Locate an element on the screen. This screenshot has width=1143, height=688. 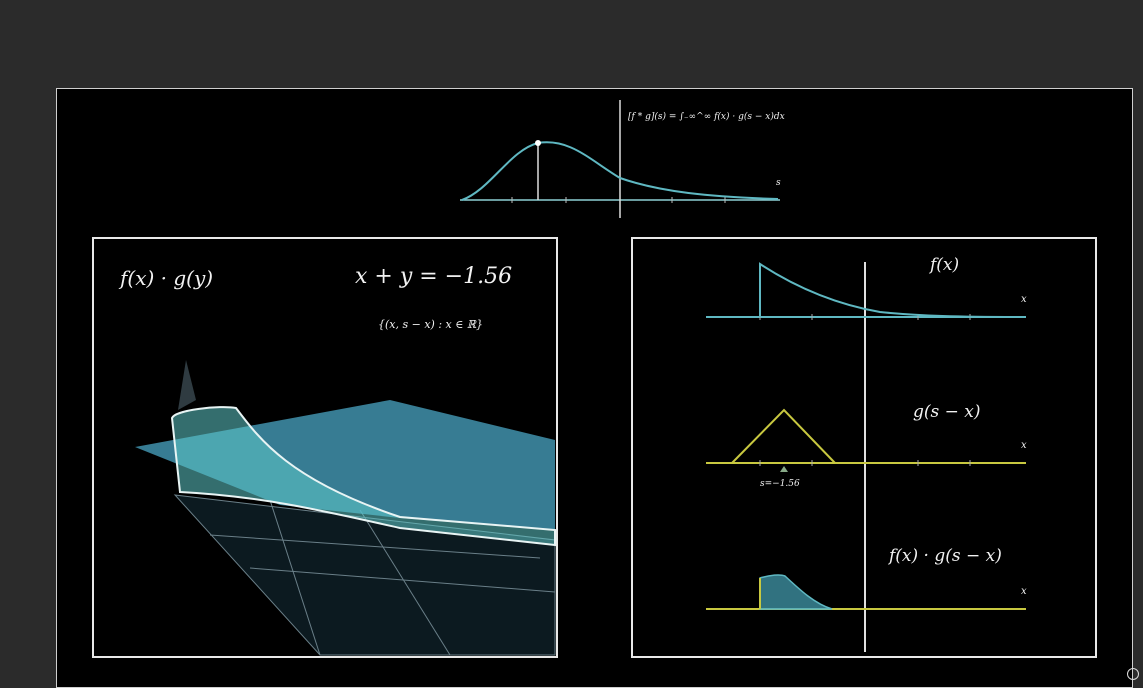
product-label-fg: f(x) · g(y) is located at coordinates (167, 278).